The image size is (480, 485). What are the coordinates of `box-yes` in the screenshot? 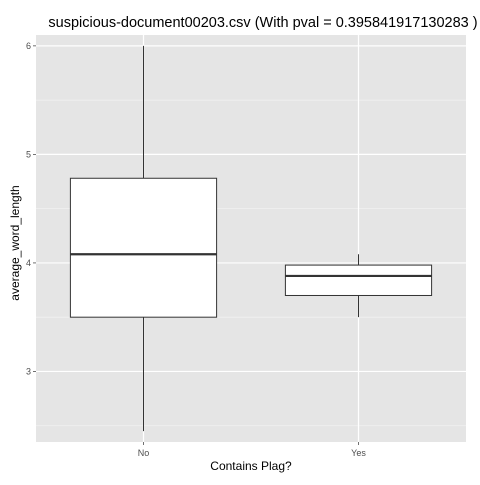 It's located at (358, 286).